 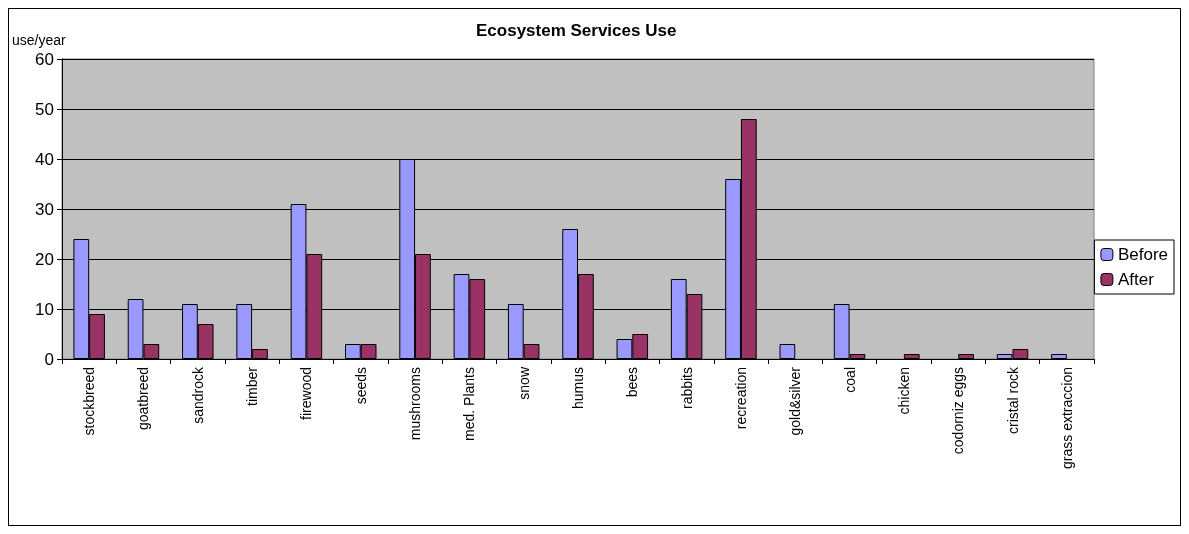 What do you see at coordinates (795, 401) in the screenshot?
I see `x-tick-label: gold&silver` at bounding box center [795, 401].